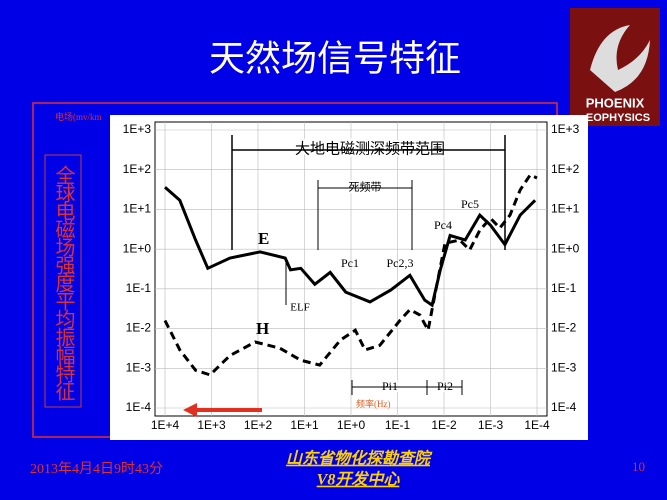  I want to click on x-tick-label: 1E-4, so click(537, 425).